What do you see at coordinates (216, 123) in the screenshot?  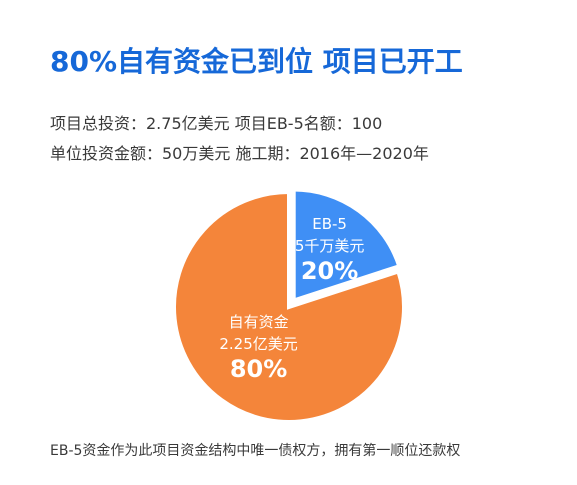 I see `investment-summary: 项目总投资：2.75亿美元 项目EB-5名额：100` at bounding box center [216, 123].